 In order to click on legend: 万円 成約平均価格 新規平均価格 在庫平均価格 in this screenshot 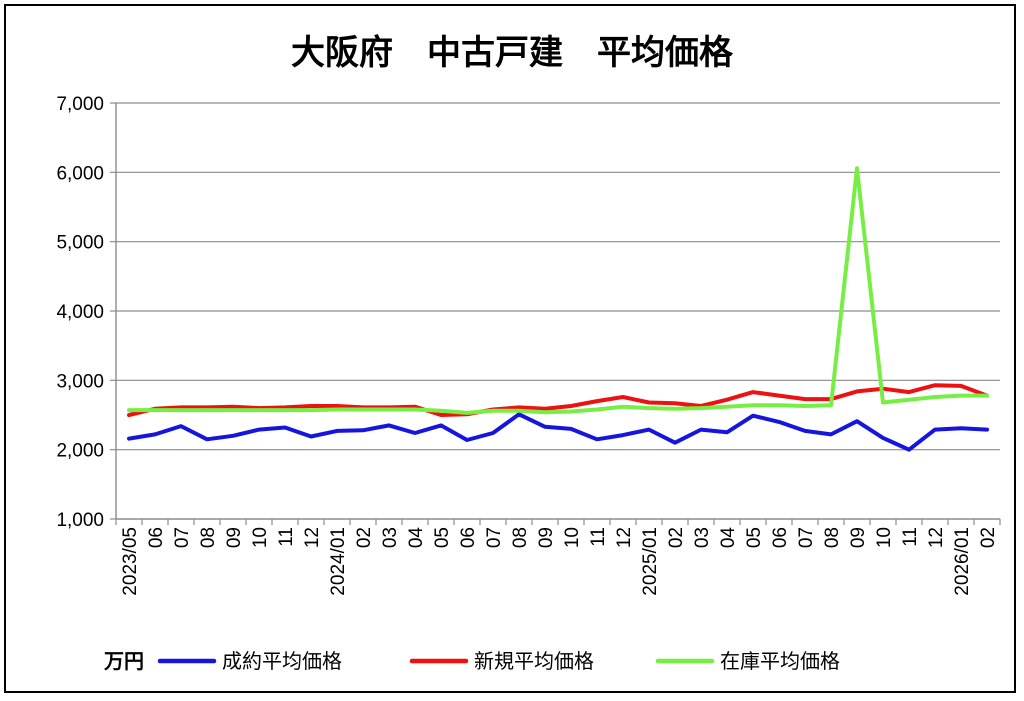, I will do `click(471, 661)`.